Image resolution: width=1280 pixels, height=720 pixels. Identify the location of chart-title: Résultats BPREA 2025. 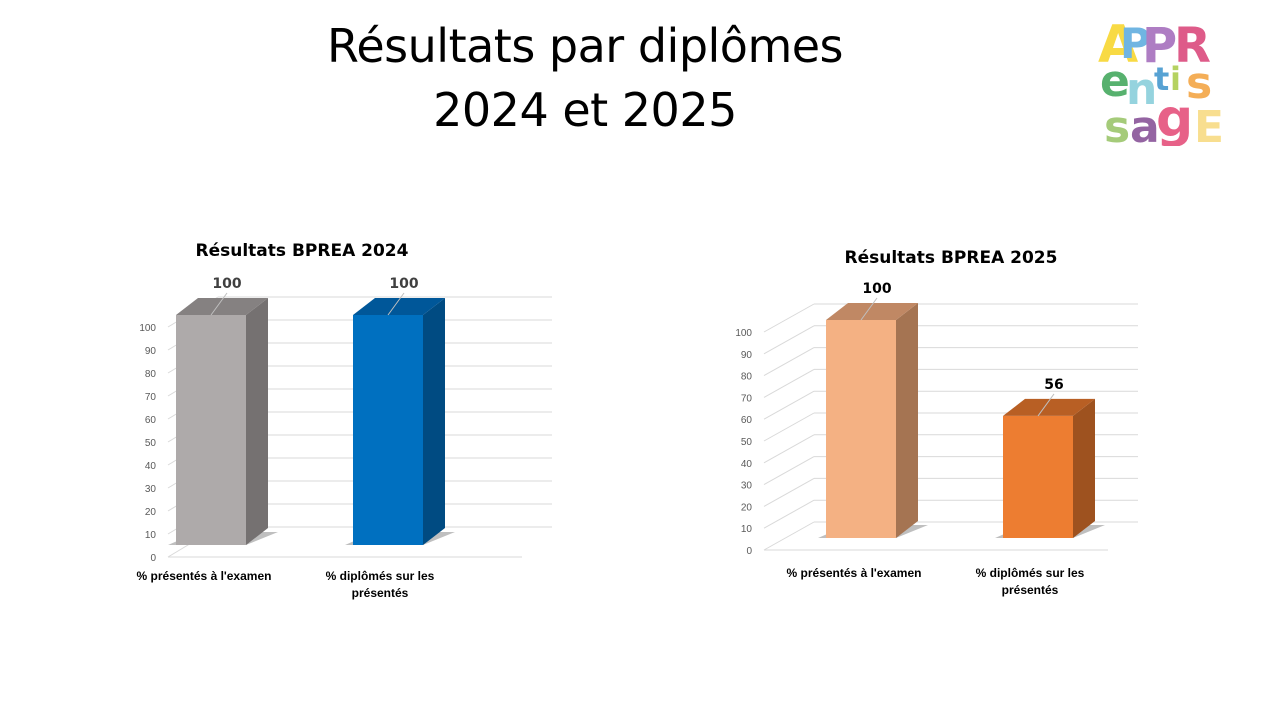
(951, 258).